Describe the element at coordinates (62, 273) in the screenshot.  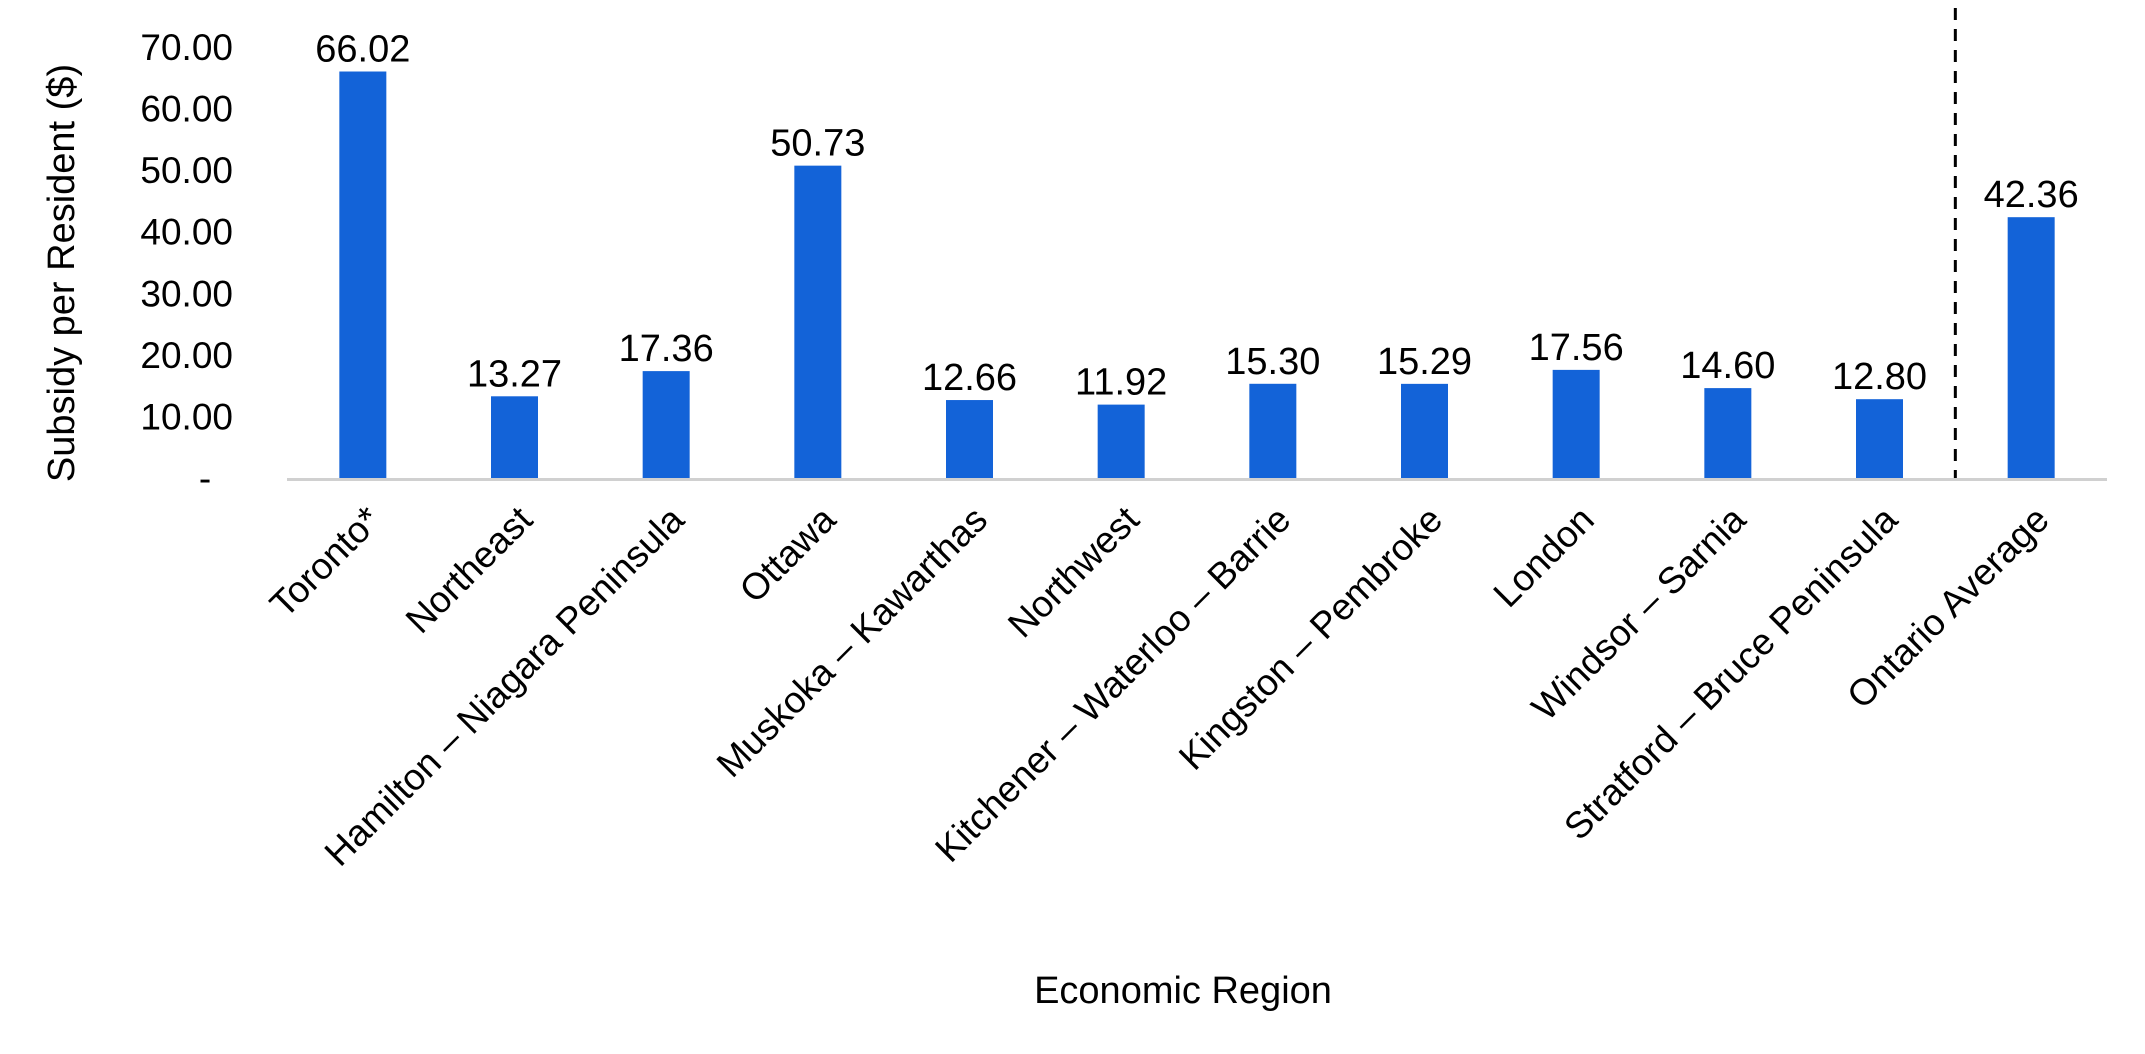
I see `y-axis-title: Subsidy per Resident ($)` at that location.